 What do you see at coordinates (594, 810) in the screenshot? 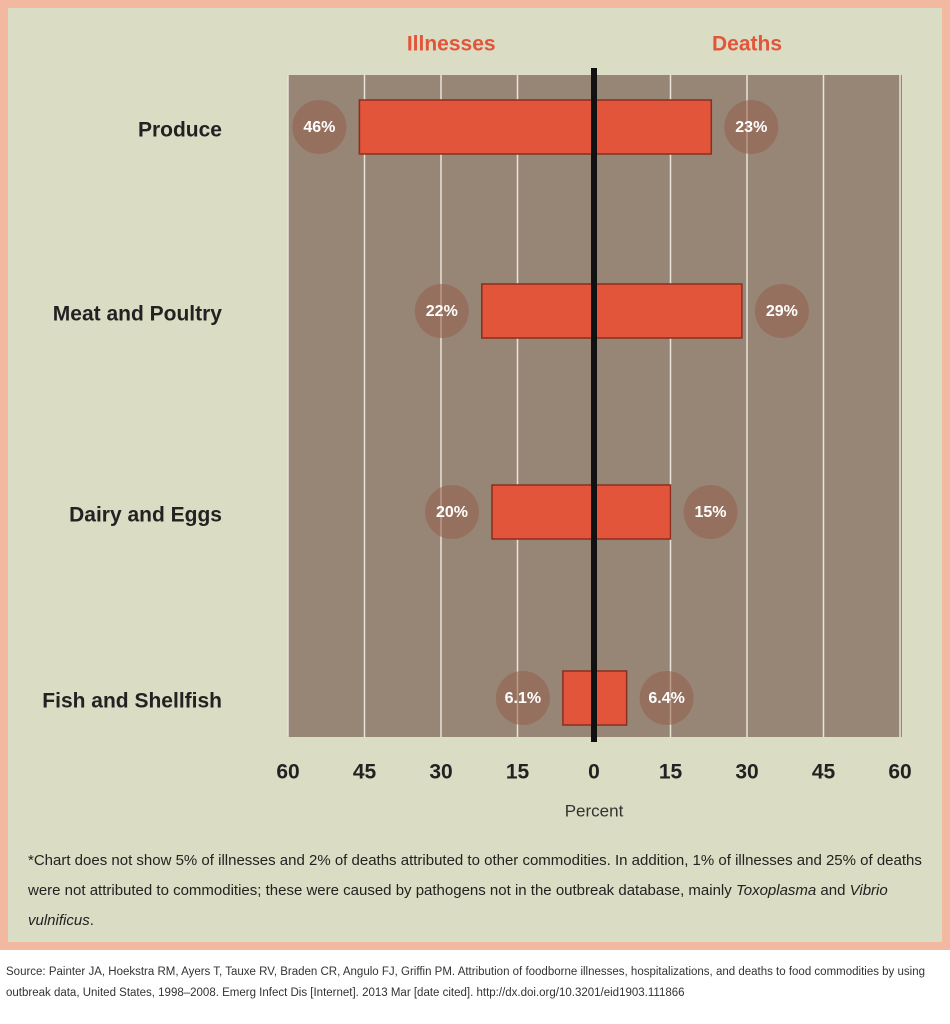
I see `x-axis-label: Percent` at bounding box center [594, 810].